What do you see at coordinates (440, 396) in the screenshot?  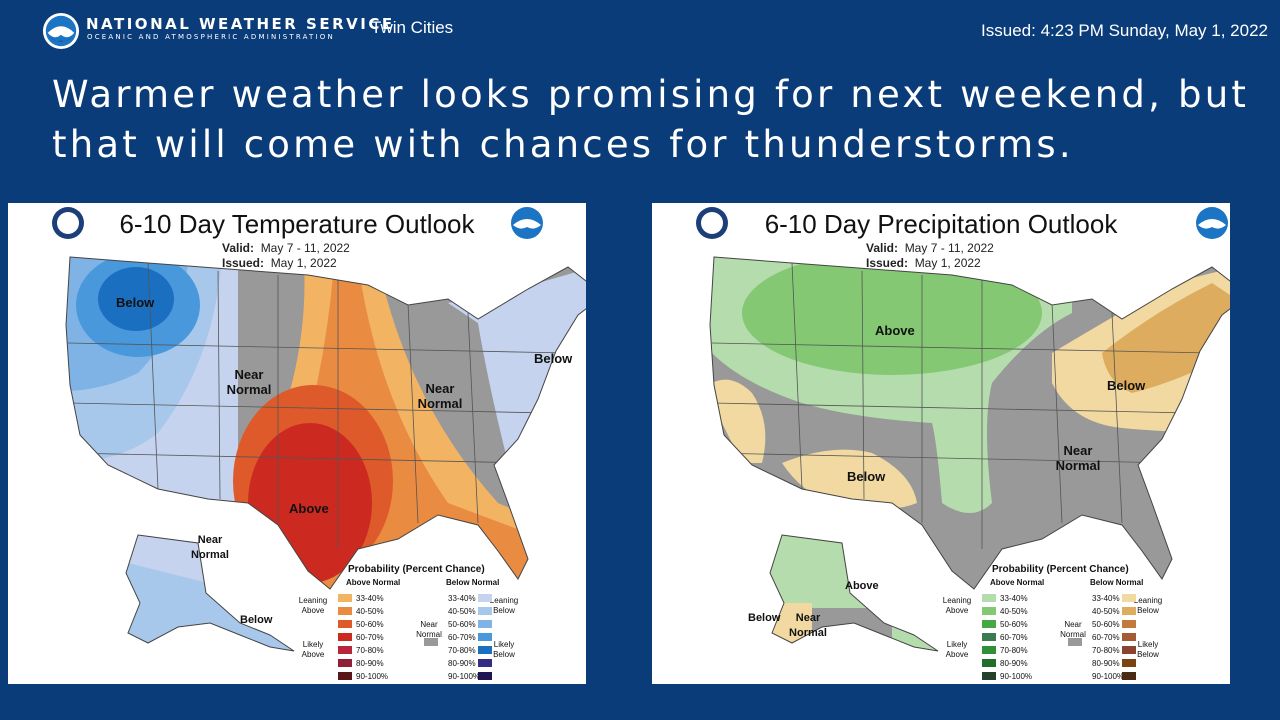 I see `map-label-near-normal-e: Near Normal` at bounding box center [440, 396].